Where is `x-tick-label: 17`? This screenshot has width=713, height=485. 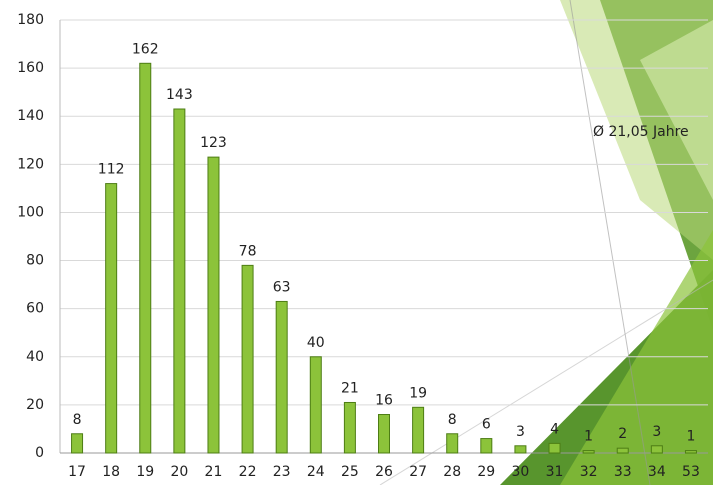 x-tick-label: 17 is located at coordinates (77, 472).